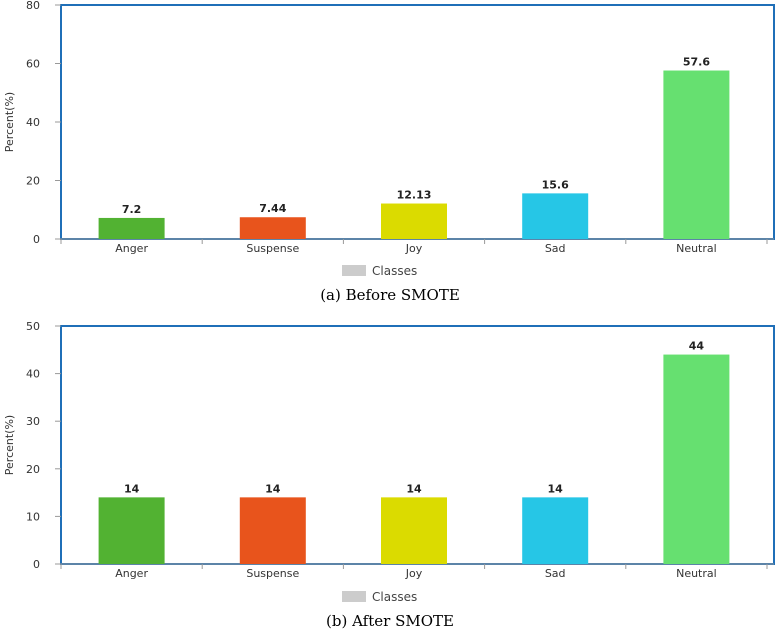 The width and height of the screenshot is (779, 636). What do you see at coordinates (696, 62) in the screenshot?
I see `data-label: 57.6` at bounding box center [696, 62].